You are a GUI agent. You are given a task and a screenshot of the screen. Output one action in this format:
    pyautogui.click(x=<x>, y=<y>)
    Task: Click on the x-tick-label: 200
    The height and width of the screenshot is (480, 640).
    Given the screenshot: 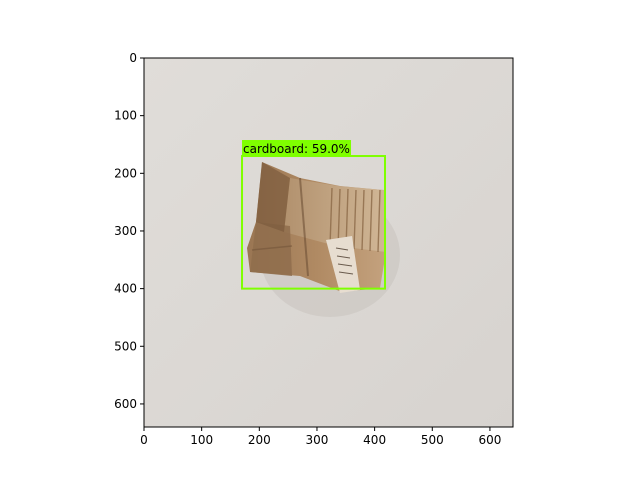 What is the action you would take?
    pyautogui.click(x=259, y=440)
    